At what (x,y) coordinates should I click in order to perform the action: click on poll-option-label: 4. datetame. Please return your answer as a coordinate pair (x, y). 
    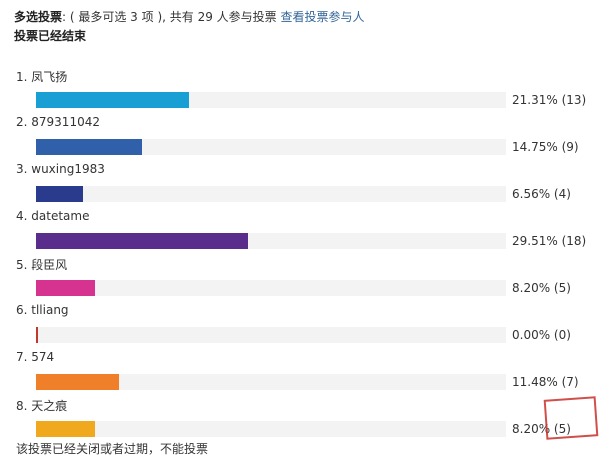
    Looking at the image, I should click on (53, 216).